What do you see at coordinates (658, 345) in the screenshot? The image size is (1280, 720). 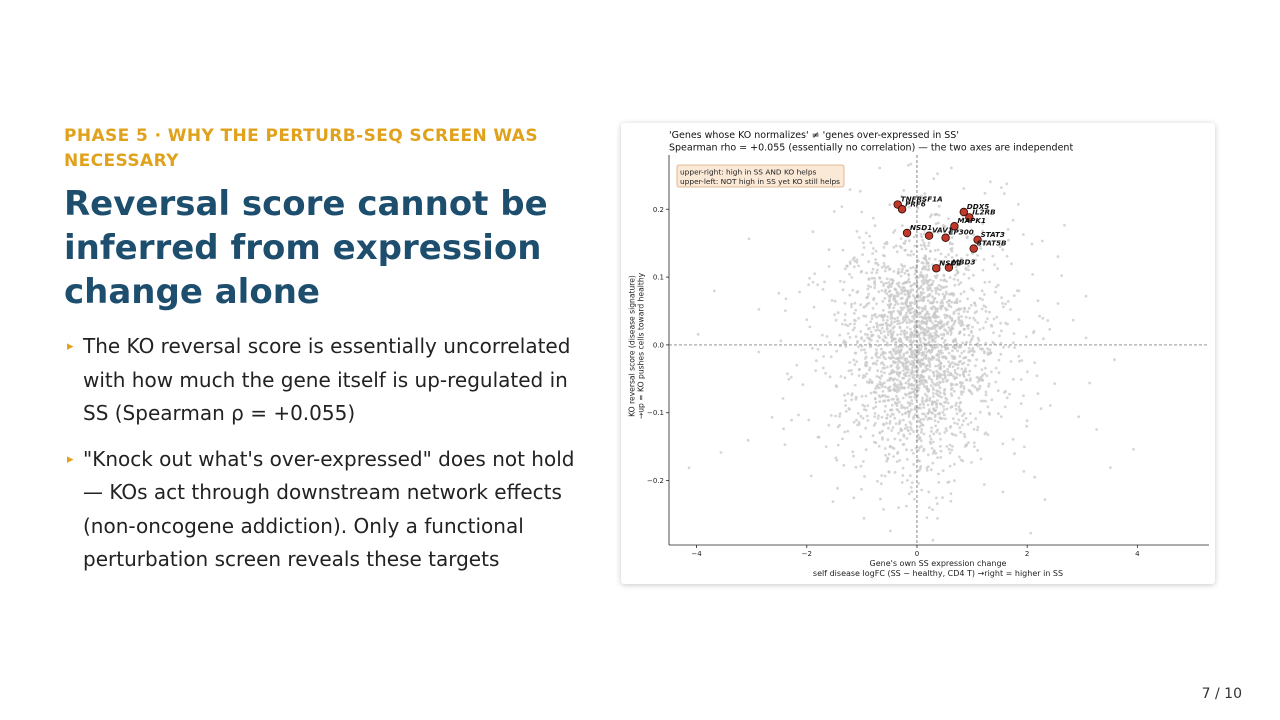 I see `y-tick-label: 0.0` at bounding box center [658, 345].